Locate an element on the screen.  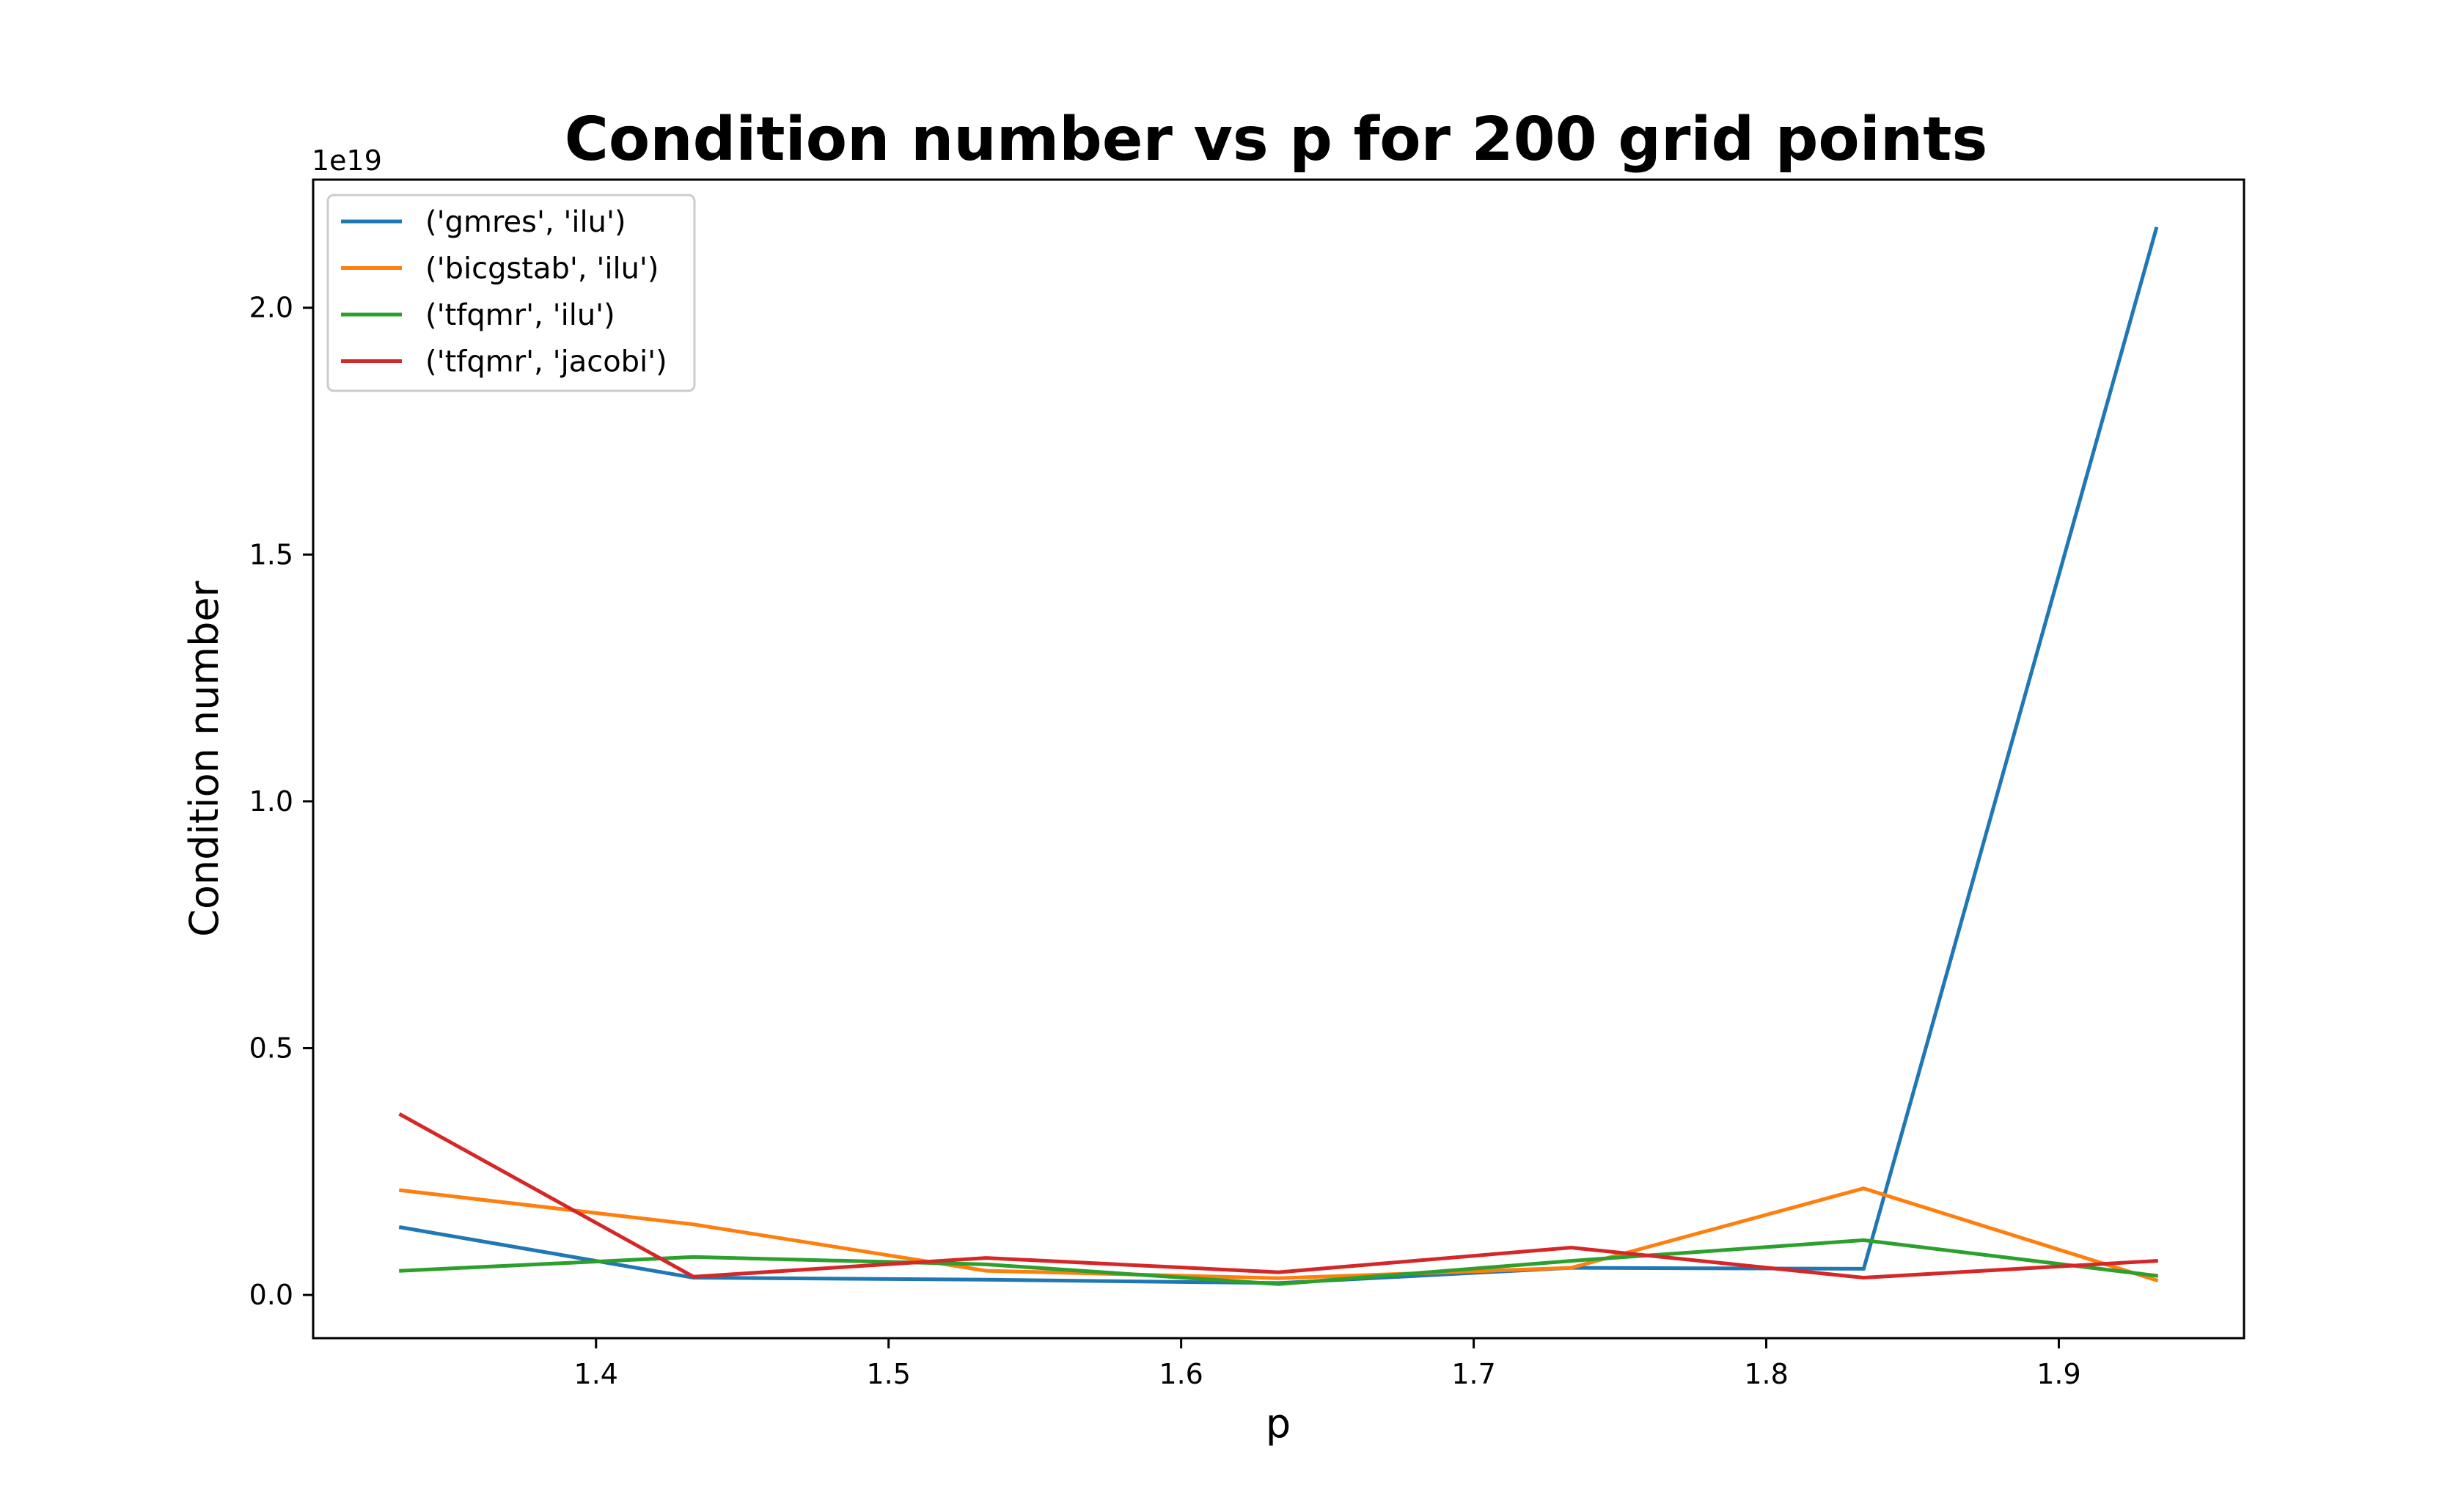
x-tick-label: 1.6 is located at coordinates (1181, 1374).